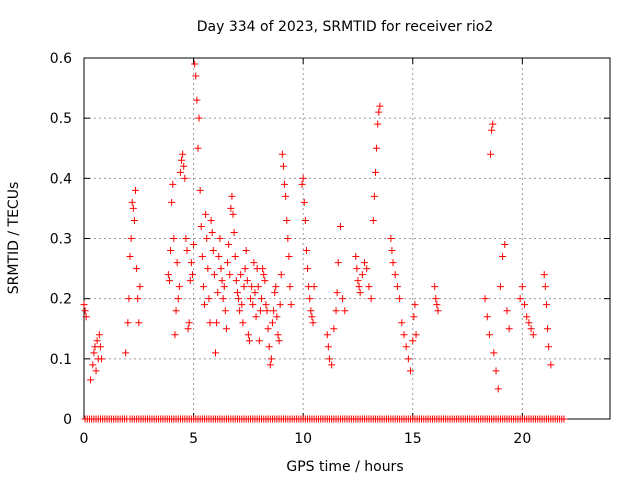 The height and width of the screenshot is (480, 640). What do you see at coordinates (61, 119) in the screenshot?
I see `y-tick-label: 0.5` at bounding box center [61, 119].